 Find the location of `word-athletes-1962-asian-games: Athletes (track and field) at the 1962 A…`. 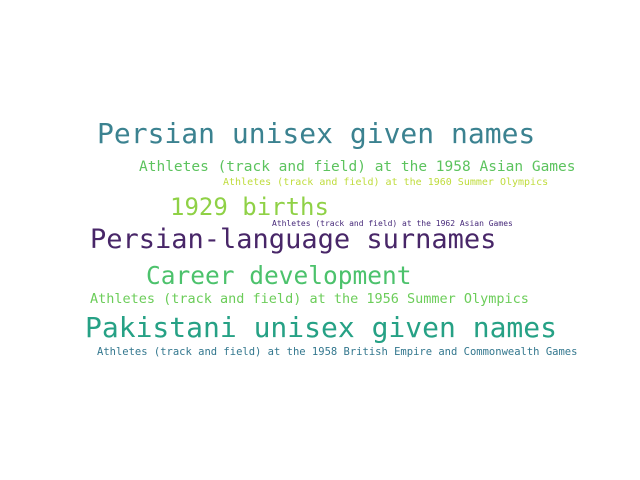

word-athletes-1962-asian-games: Athletes (track and field) at the 1962 A… is located at coordinates (392, 223).